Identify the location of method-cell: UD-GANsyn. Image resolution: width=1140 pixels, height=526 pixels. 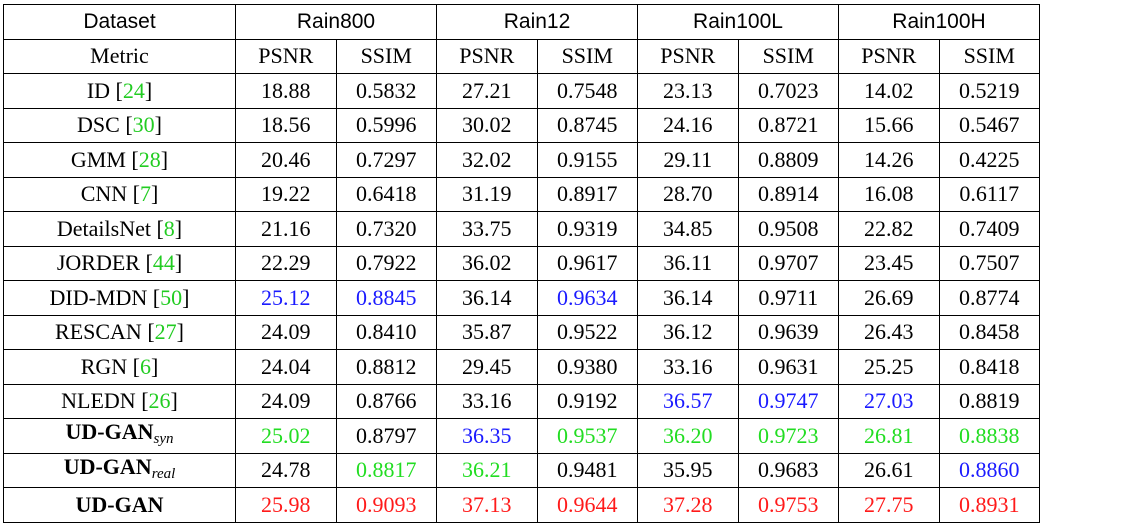
(119, 436).